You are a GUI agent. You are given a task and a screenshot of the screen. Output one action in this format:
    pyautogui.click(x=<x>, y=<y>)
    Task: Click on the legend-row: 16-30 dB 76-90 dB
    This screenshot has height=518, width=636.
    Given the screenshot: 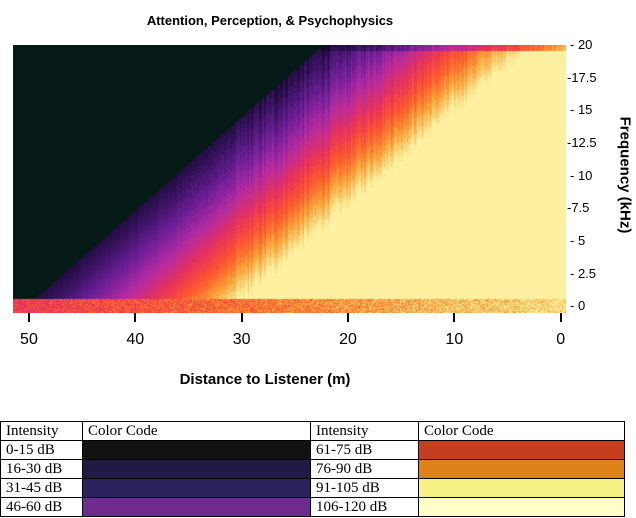 What is the action you would take?
    pyautogui.click(x=312, y=469)
    